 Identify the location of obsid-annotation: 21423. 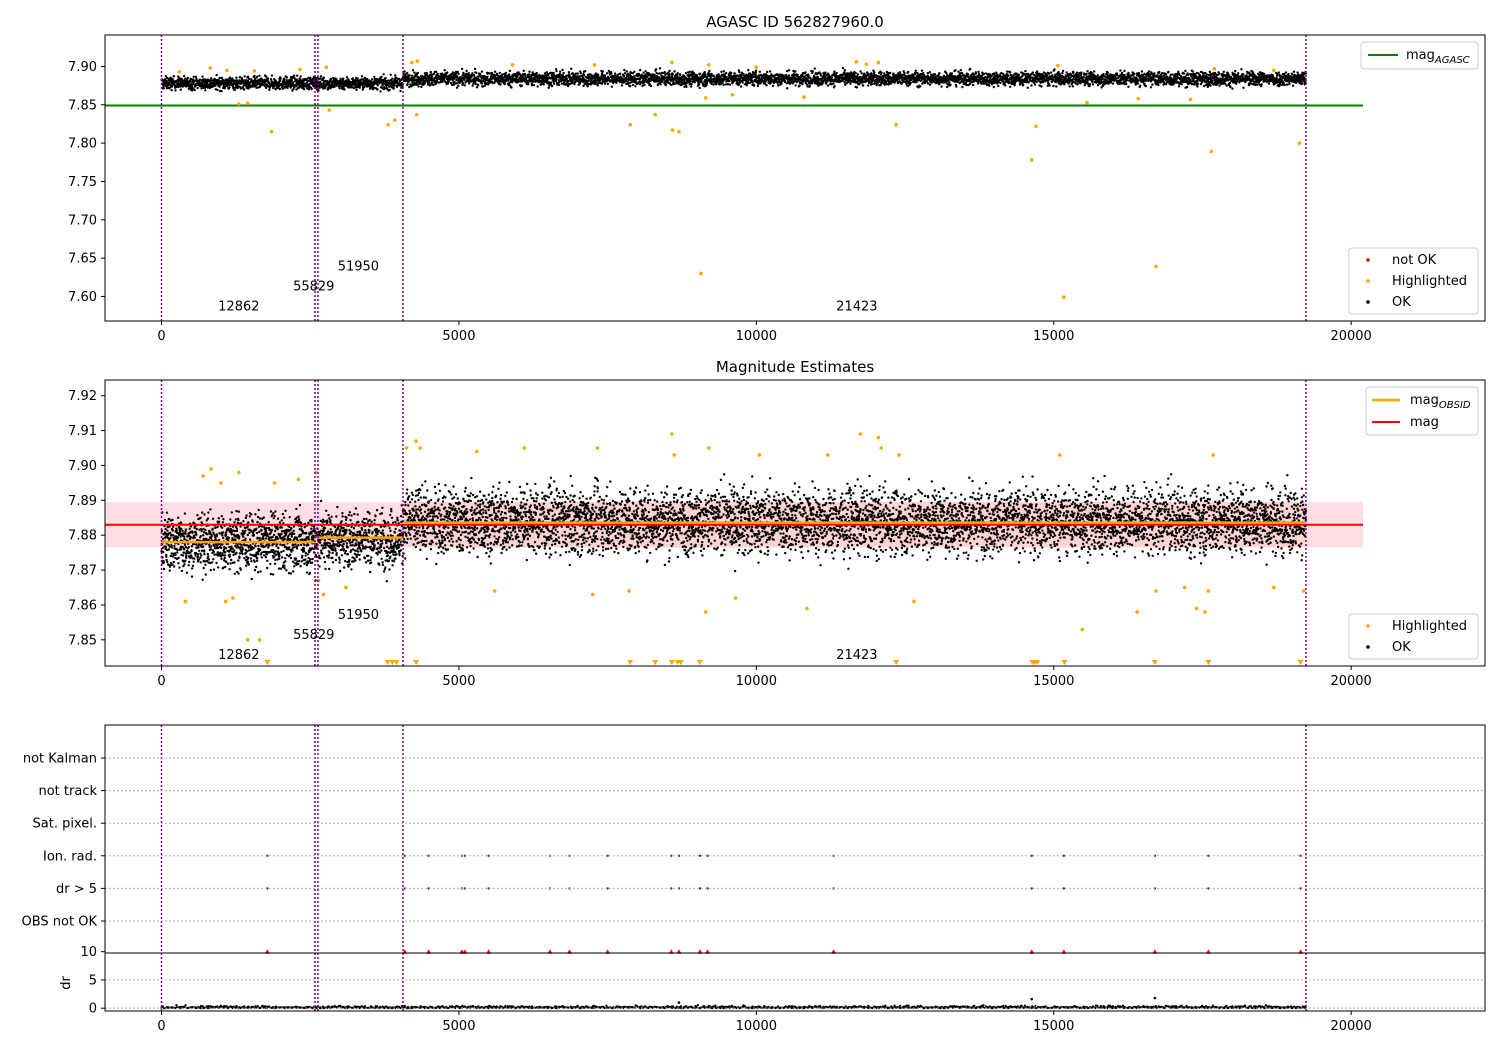
(856, 306).